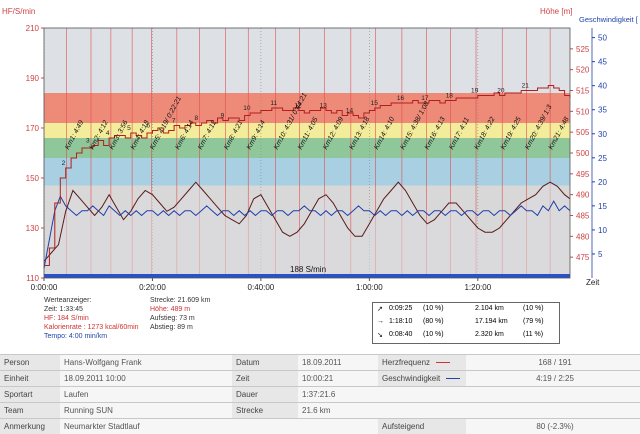 The width and height of the screenshot is (640, 434). Describe the element at coordinates (30, 378) in the screenshot. I see `einheit-label: Einheit` at that location.